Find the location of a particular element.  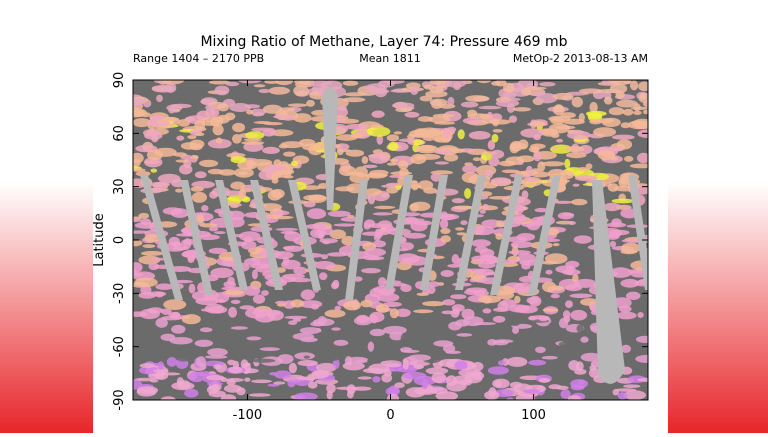

y-axis-label: Latitude is located at coordinates (99, 240).